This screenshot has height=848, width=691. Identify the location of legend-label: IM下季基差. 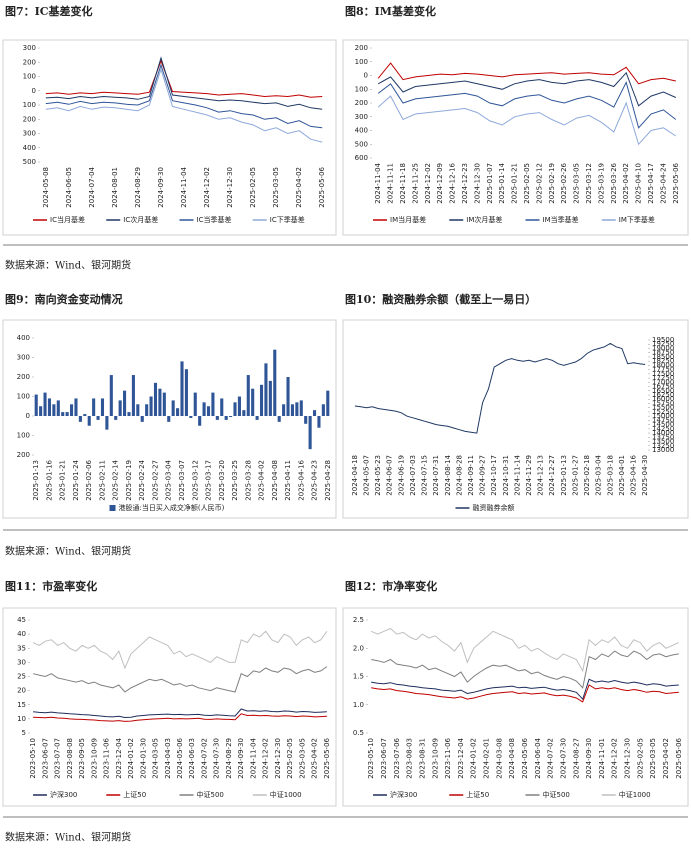
(637, 219).